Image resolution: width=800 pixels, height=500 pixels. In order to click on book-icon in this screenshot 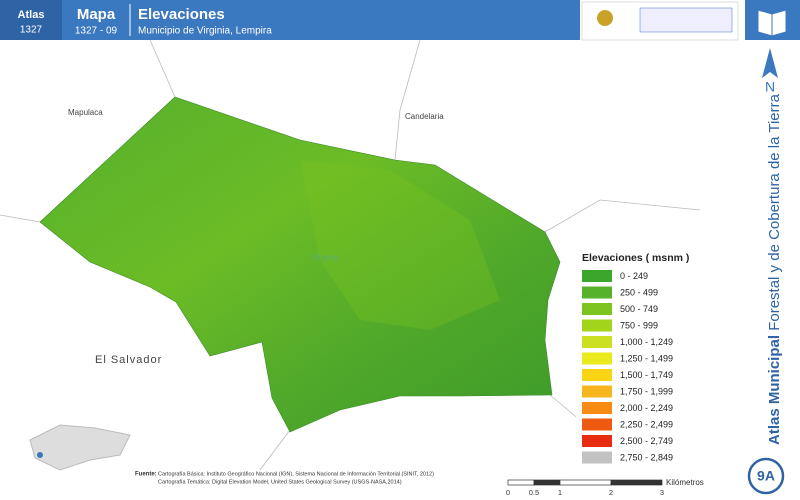, I will do `click(772, 23)`.